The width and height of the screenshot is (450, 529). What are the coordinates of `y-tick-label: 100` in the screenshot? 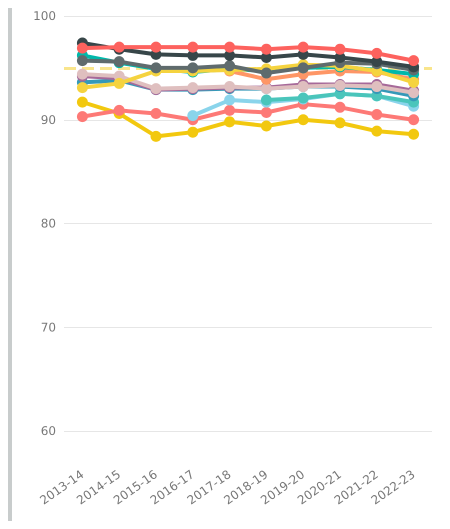 It's located at (44, 16).